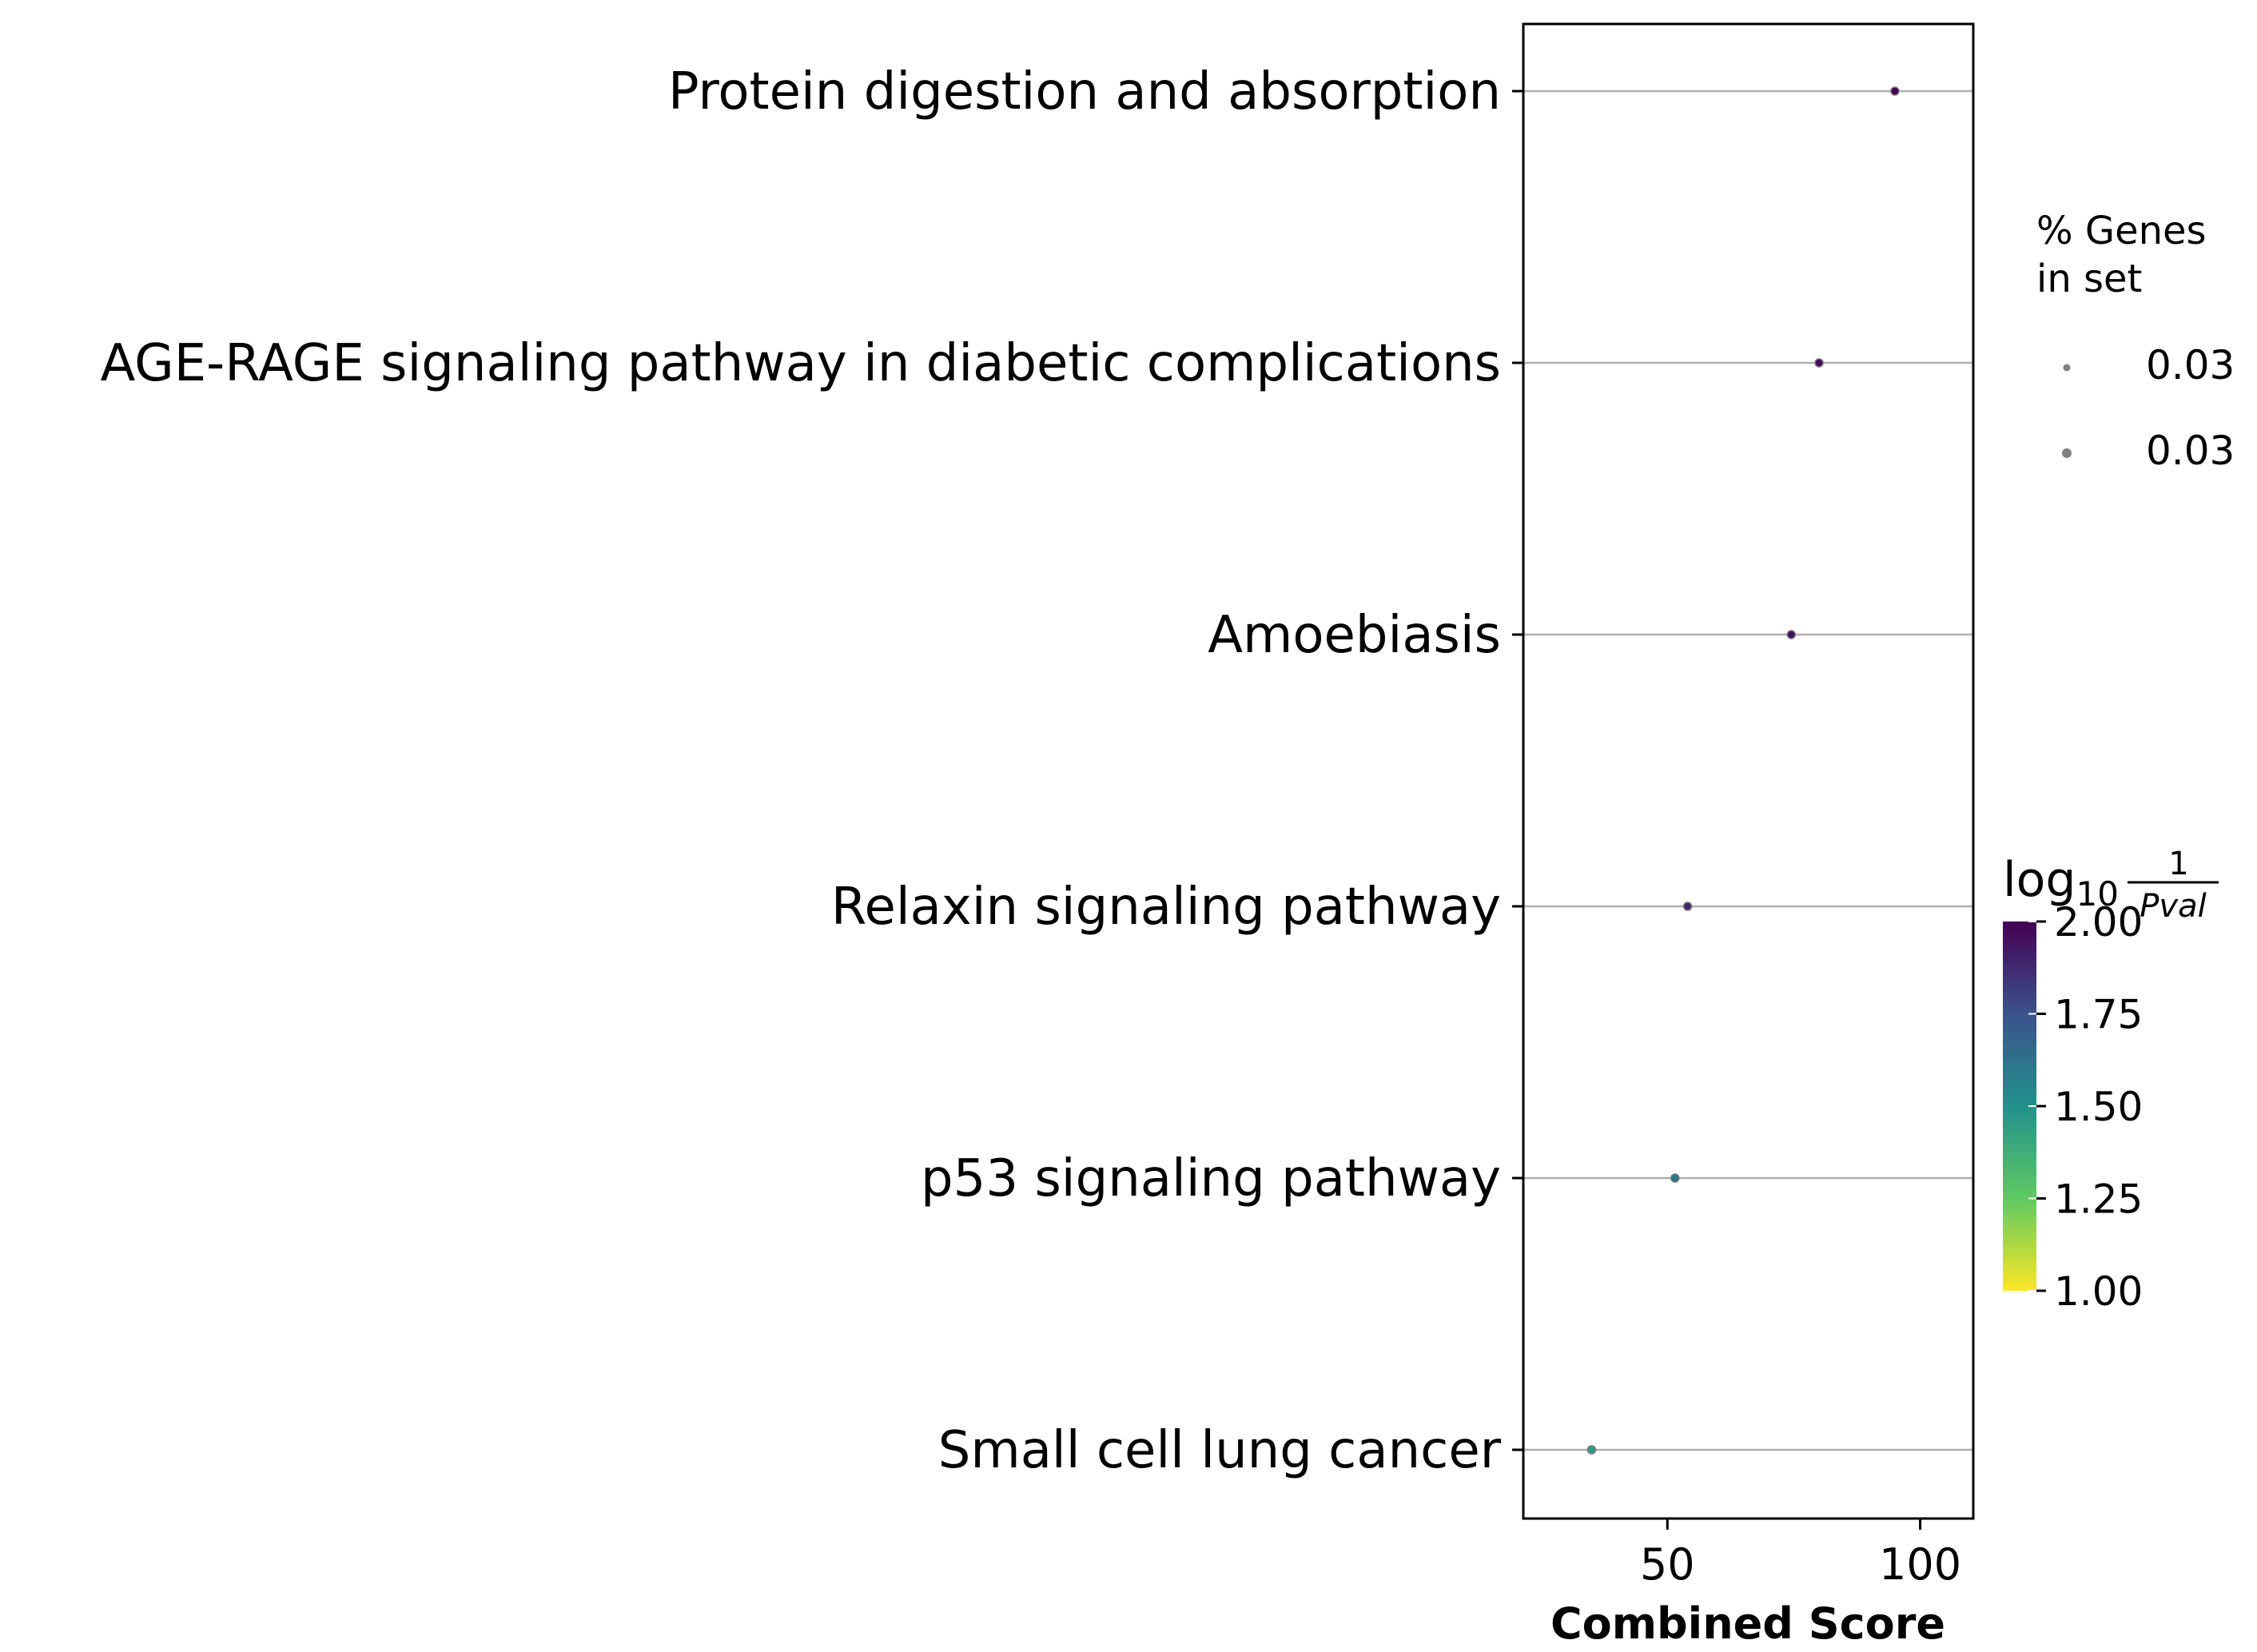  I want to click on y-tick-label: Relaxin signaling pathway, so click(1166, 907).